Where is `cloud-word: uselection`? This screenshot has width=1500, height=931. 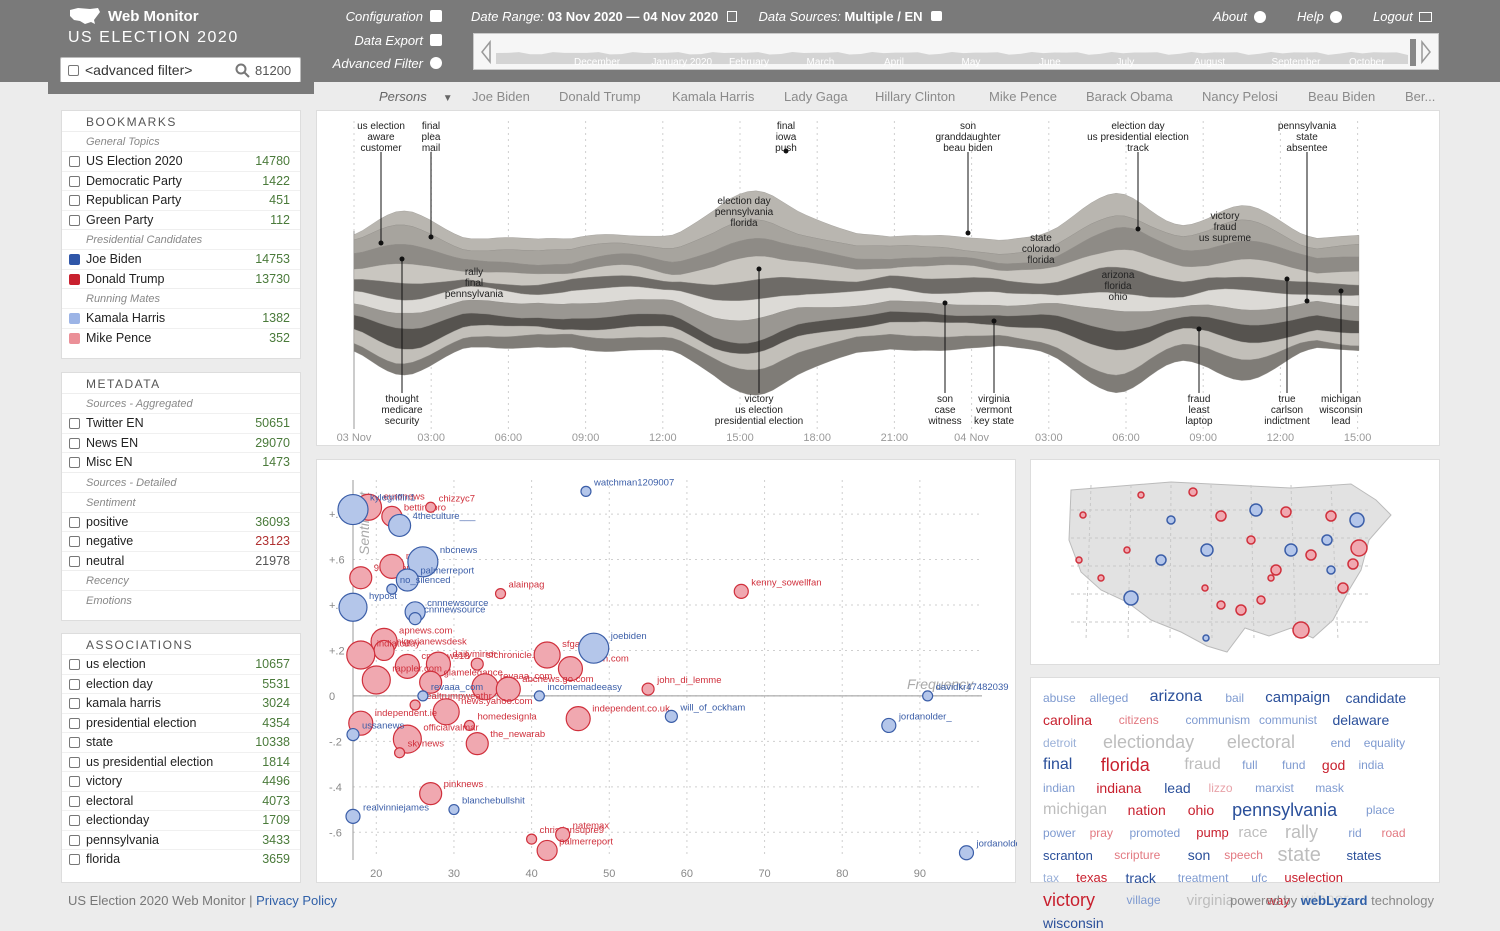 cloud-word: uselection is located at coordinates (1313, 878).